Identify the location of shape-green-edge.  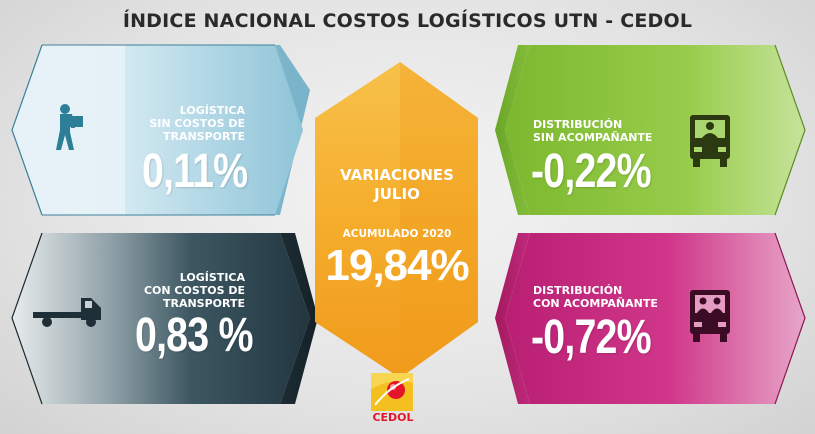
(512, 130).